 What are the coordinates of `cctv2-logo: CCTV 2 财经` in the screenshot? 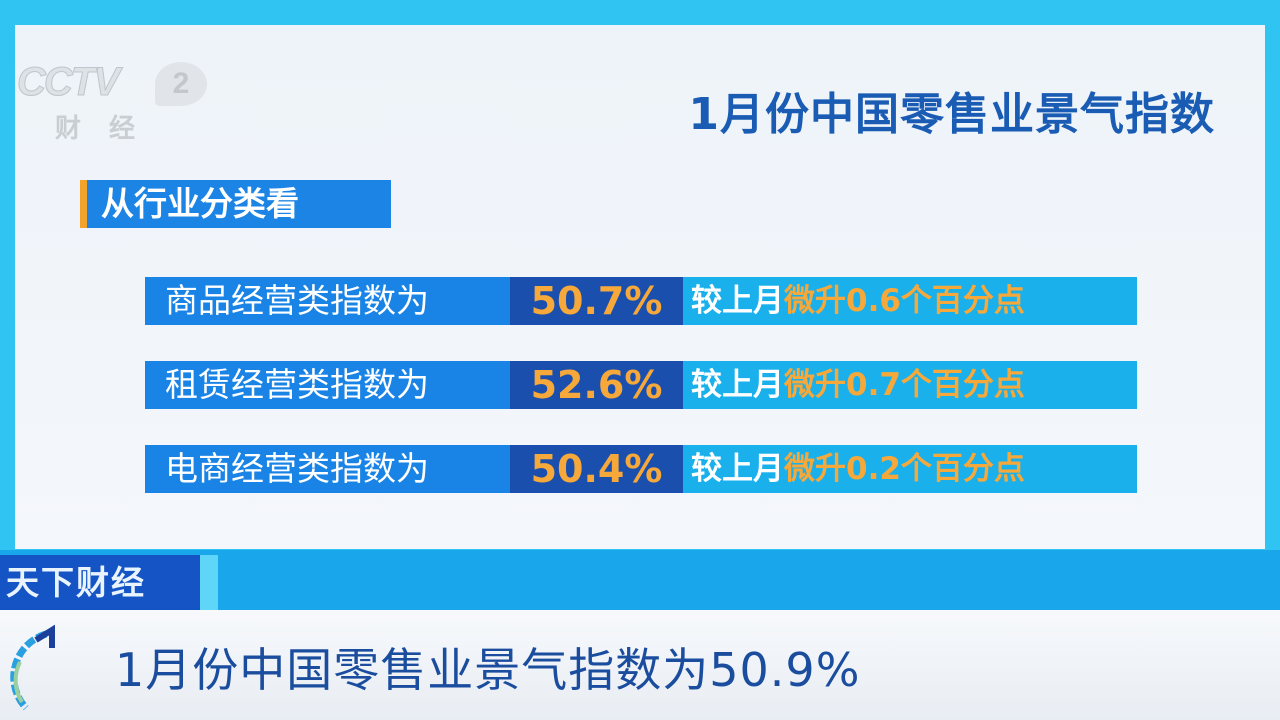 It's located at (111, 102).